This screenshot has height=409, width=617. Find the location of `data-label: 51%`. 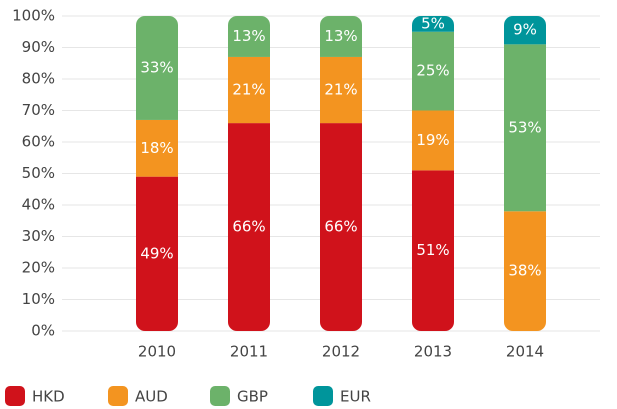

data-label: 51% is located at coordinates (432, 250).